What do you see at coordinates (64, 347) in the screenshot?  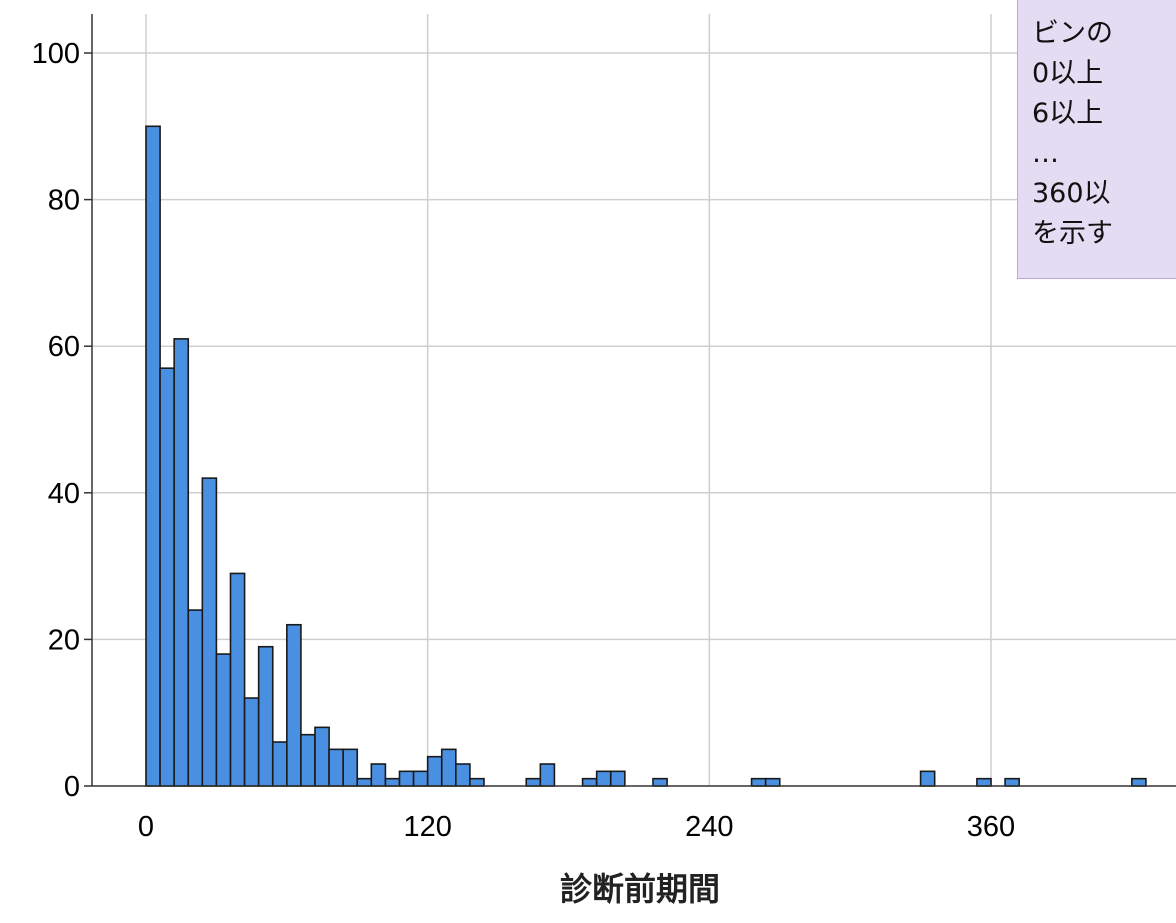 I see `y-tick-label: 60` at bounding box center [64, 347].